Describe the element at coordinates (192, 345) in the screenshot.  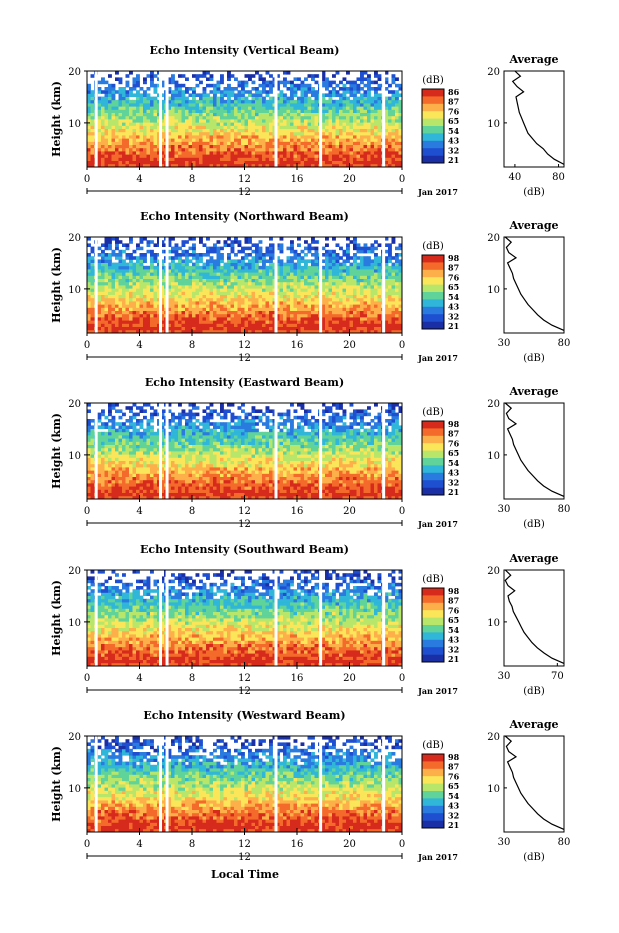
I see `x-tick-label: 8` at that location.